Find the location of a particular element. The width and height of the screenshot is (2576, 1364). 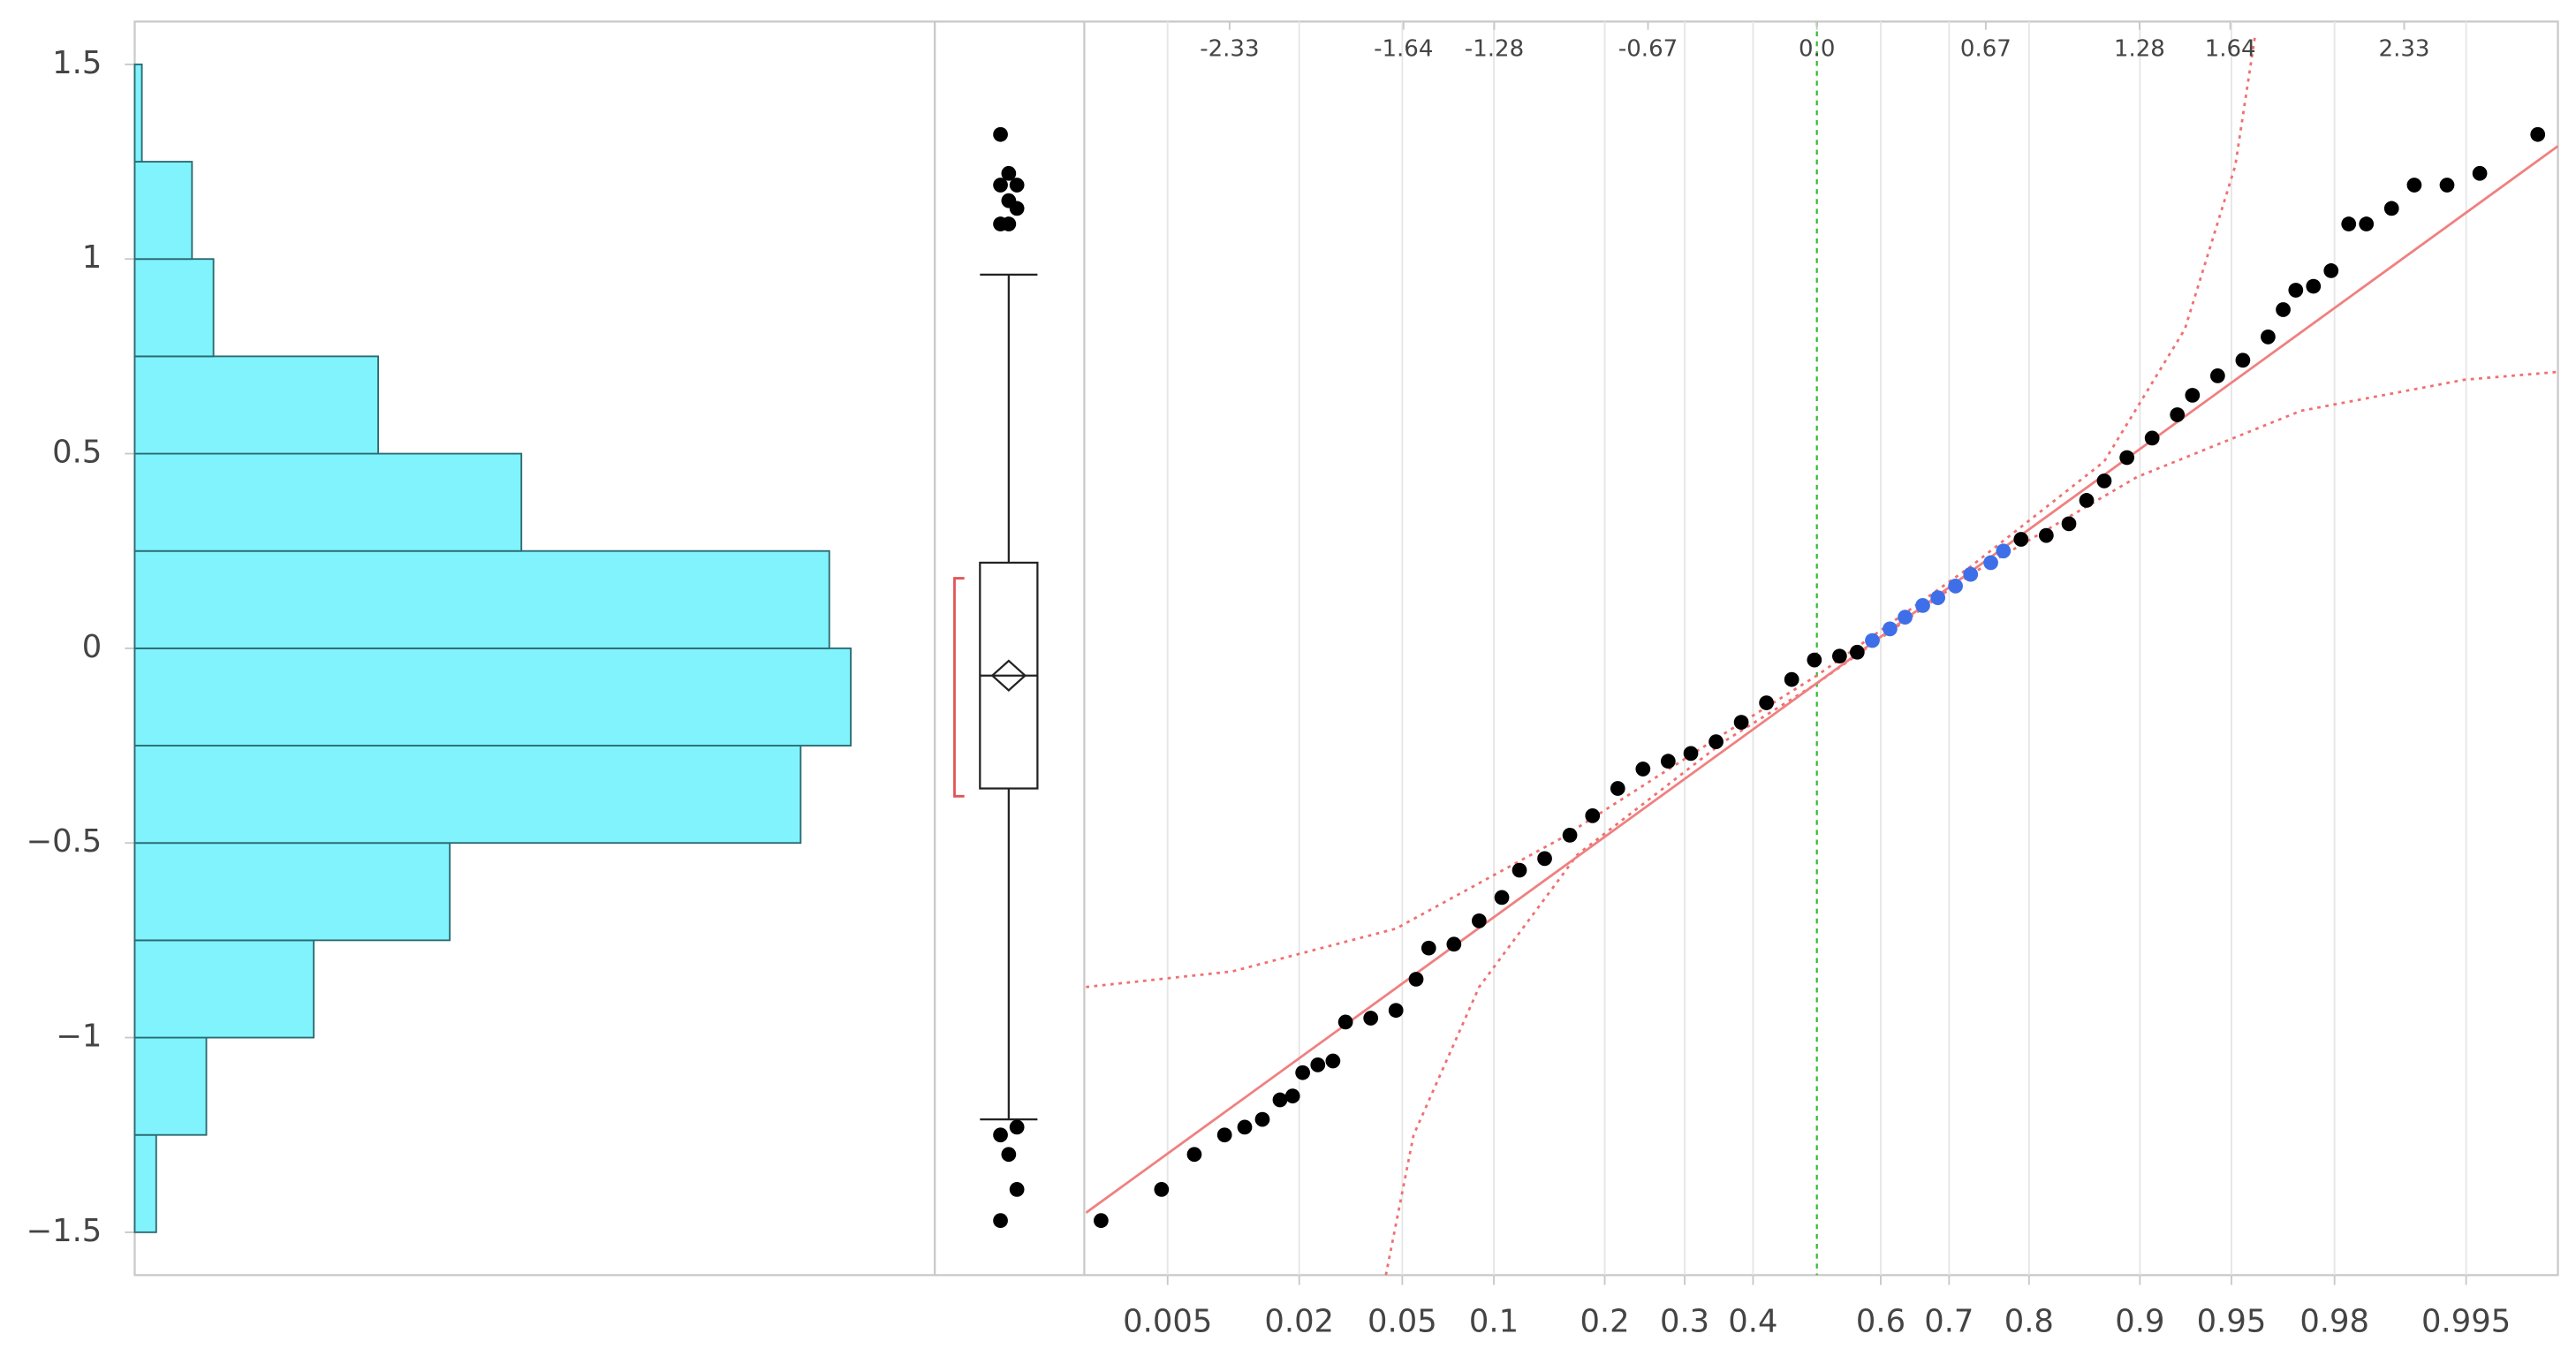

x-tick-label: 0.05 is located at coordinates (1402, 1321).